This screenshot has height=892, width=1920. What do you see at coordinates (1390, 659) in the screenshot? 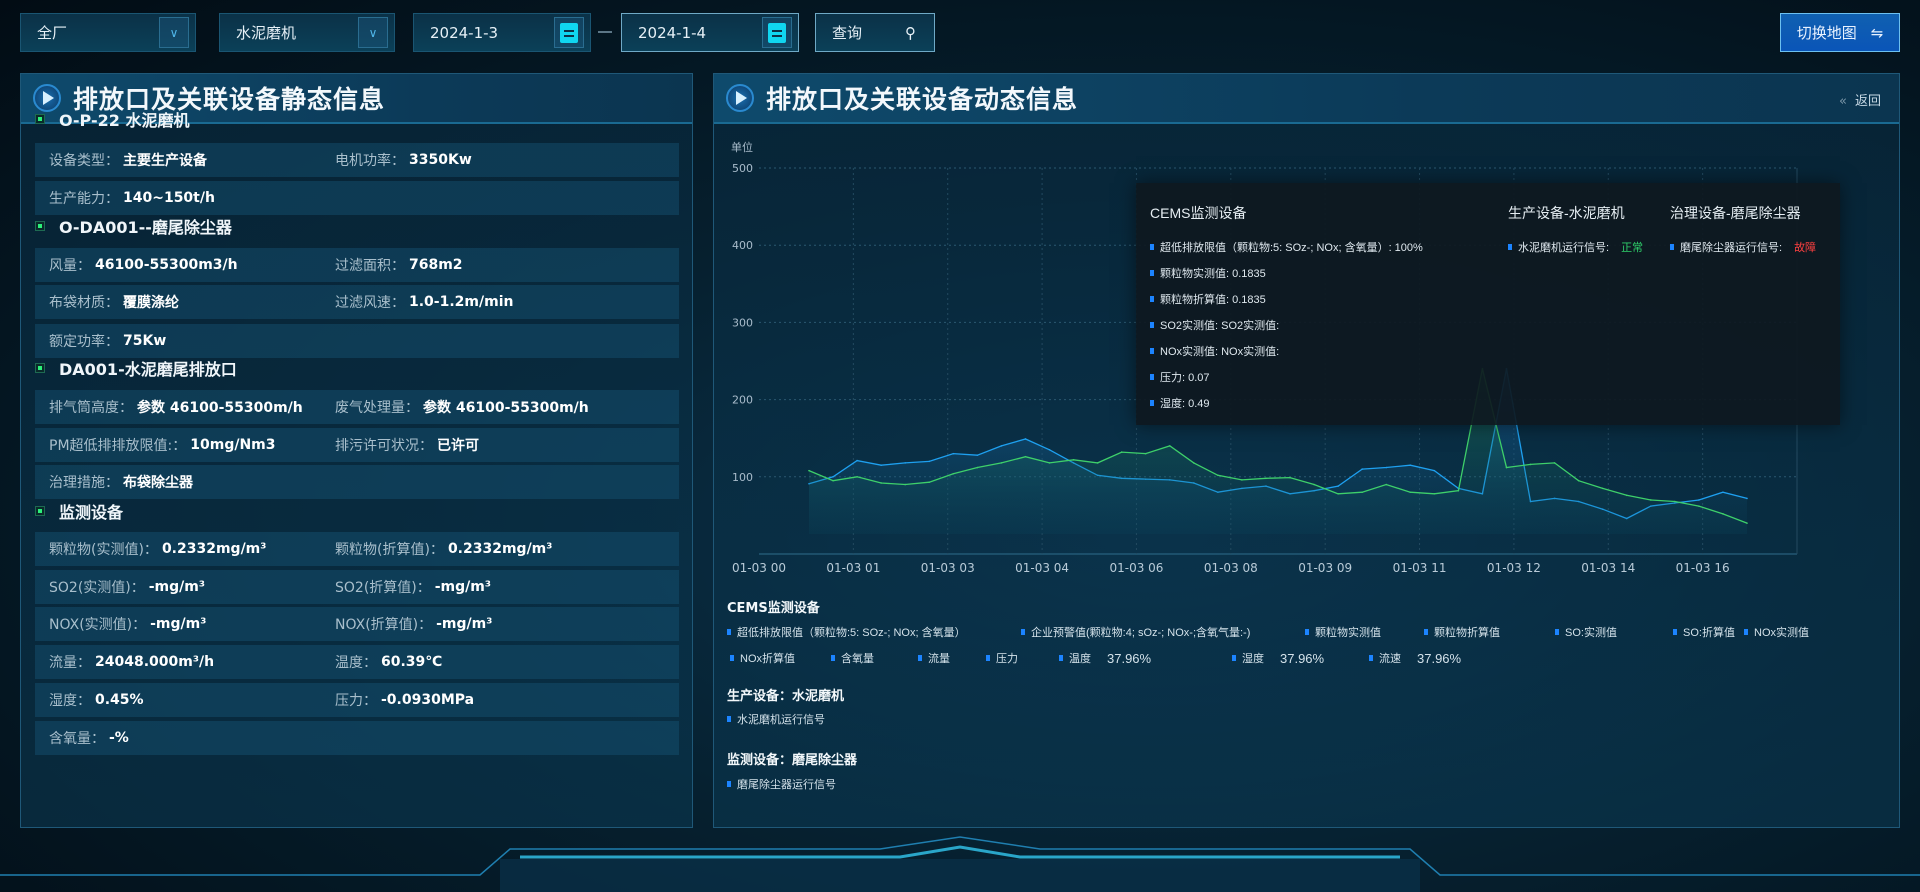
I see `legend-item-label: 流速` at bounding box center [1390, 659].